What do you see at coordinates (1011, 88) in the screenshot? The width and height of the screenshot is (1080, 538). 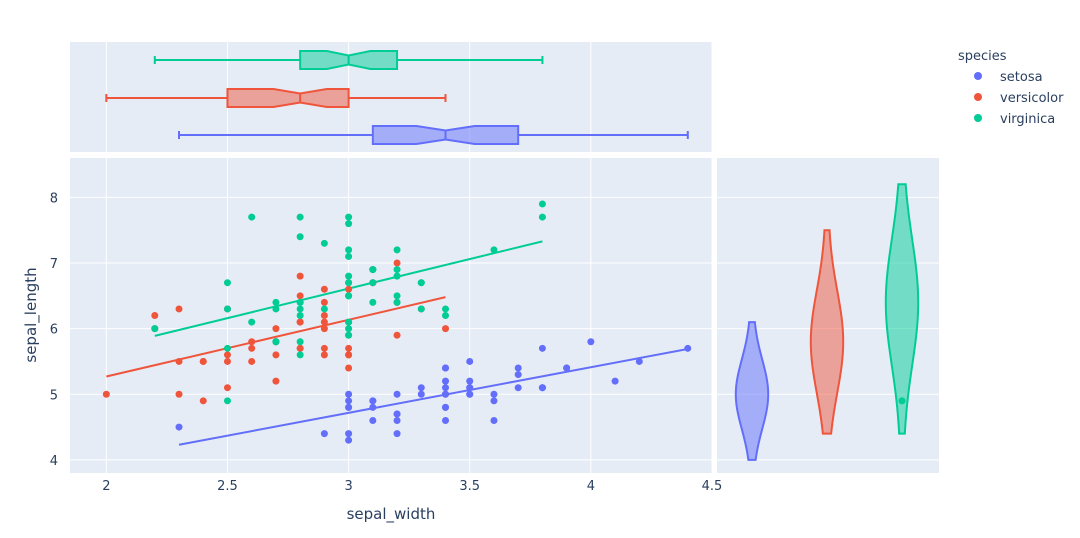 I see `legend: species setosa versicolor virginica` at bounding box center [1011, 88].